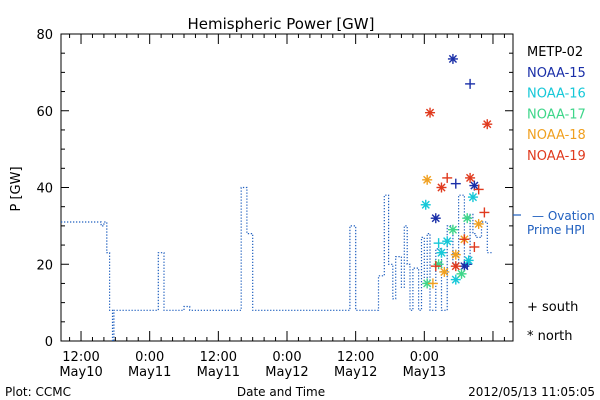  What do you see at coordinates (550, 336) in the screenshot?
I see `marker-legend-item: * north` at bounding box center [550, 336].